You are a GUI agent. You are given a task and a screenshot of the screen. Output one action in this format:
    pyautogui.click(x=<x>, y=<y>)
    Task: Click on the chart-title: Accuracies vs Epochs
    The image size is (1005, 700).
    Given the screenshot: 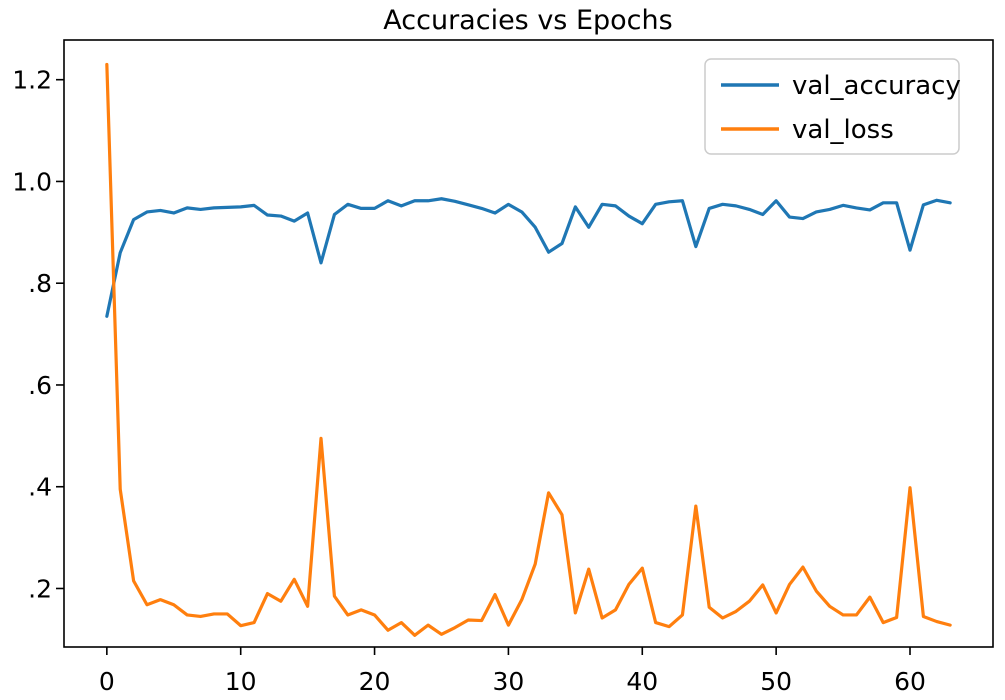 What is the action you would take?
    pyautogui.click(x=527, y=20)
    